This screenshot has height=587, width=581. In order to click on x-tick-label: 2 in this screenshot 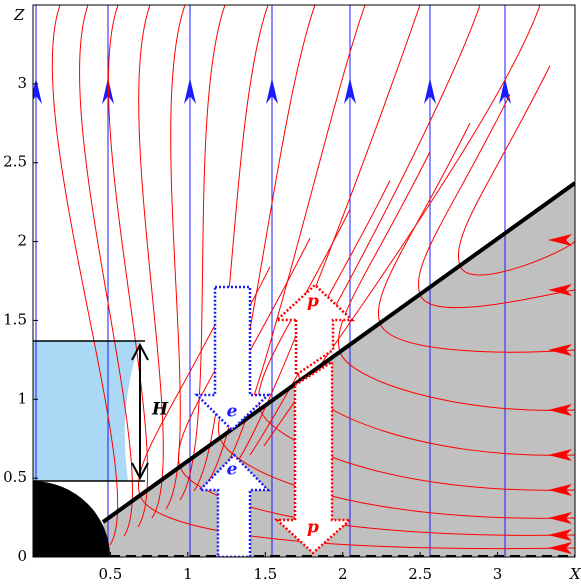, I will do `click(343, 574)`.